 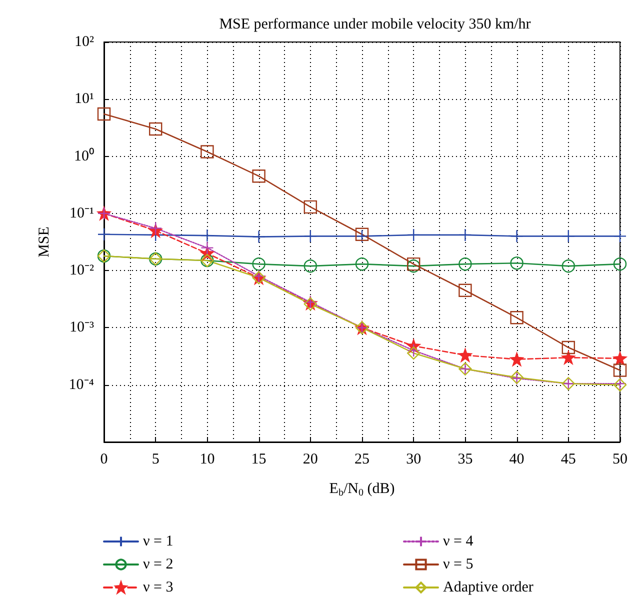 I want to click on chart-title: MSE performance under mobile velocity 350 km/hr, so click(x=375, y=24).